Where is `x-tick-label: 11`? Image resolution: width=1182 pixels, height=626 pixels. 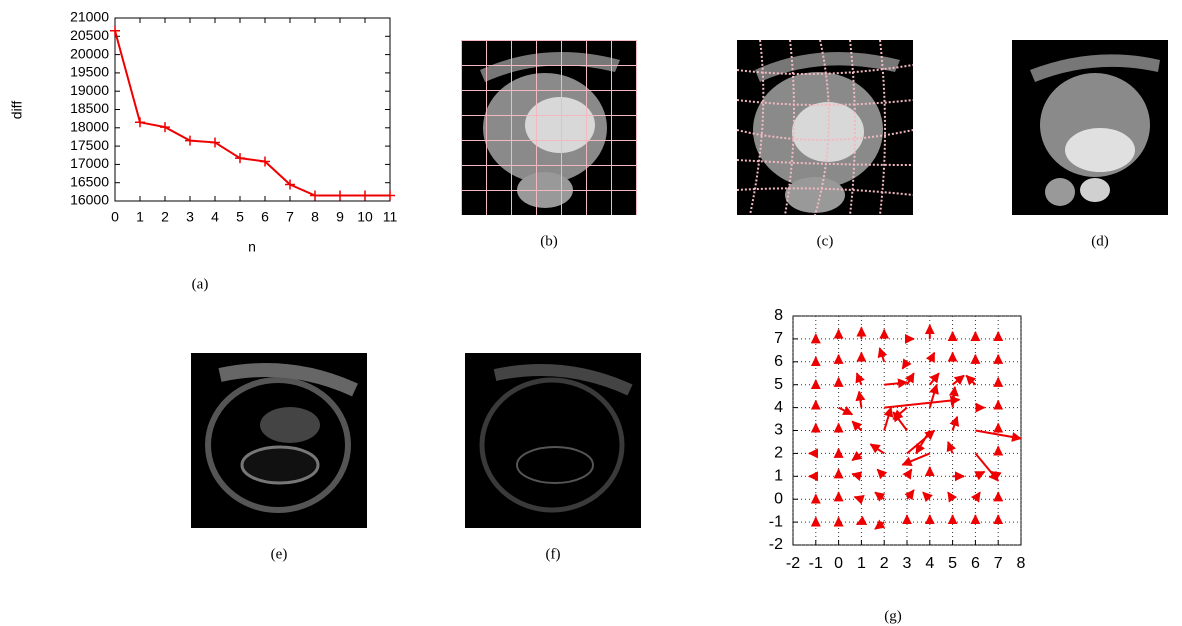
x-tick-label: 11 is located at coordinates (390, 217).